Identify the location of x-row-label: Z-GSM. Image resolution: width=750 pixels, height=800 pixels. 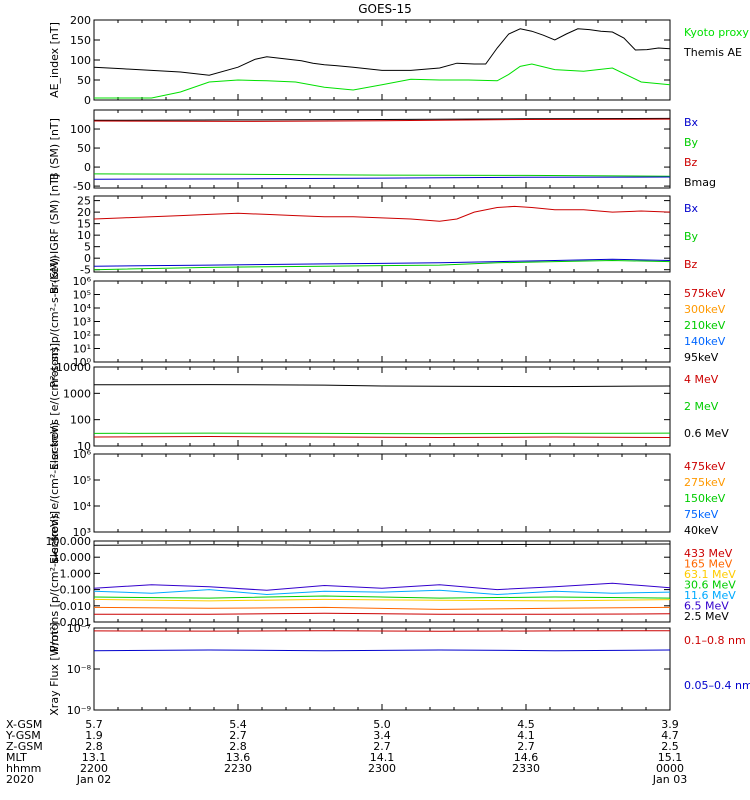
(24, 746).